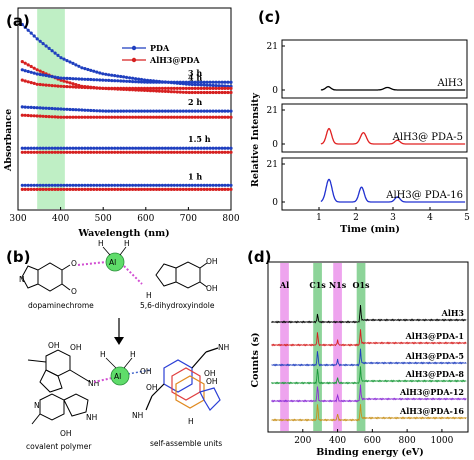  Describe the element at coordinates (134, 60) in the screenshot. I see `legend-alh3pda-marker` at that location.